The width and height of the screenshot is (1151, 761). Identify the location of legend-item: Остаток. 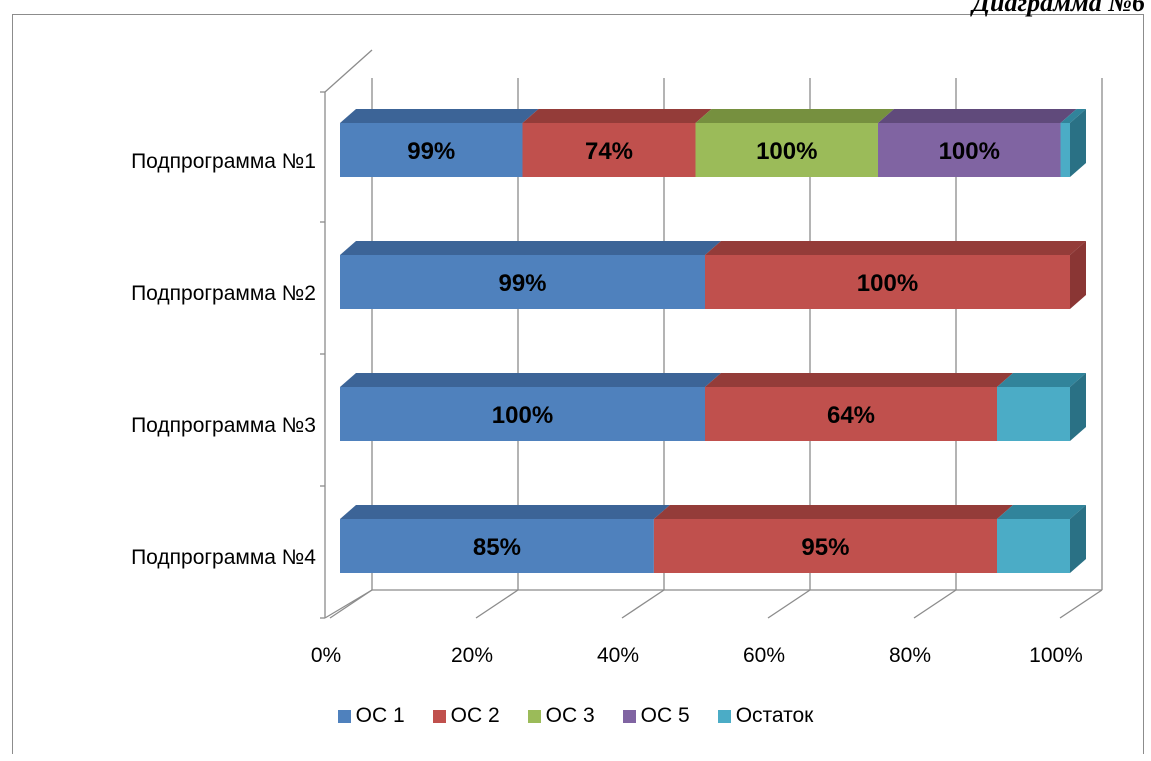
(765, 716).